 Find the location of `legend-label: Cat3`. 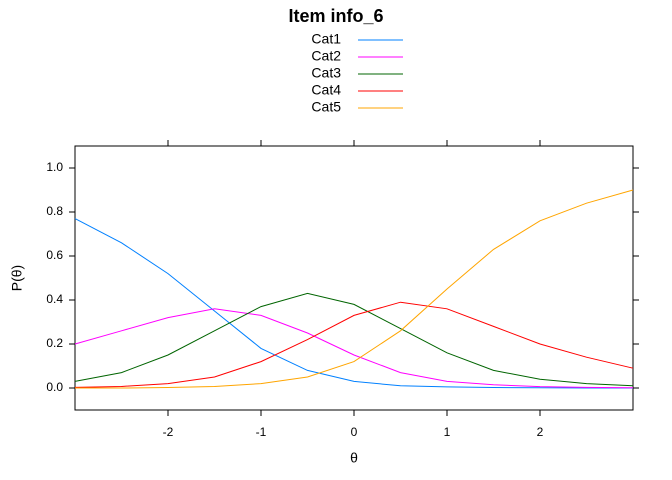

legend-label: Cat3 is located at coordinates (326, 73).